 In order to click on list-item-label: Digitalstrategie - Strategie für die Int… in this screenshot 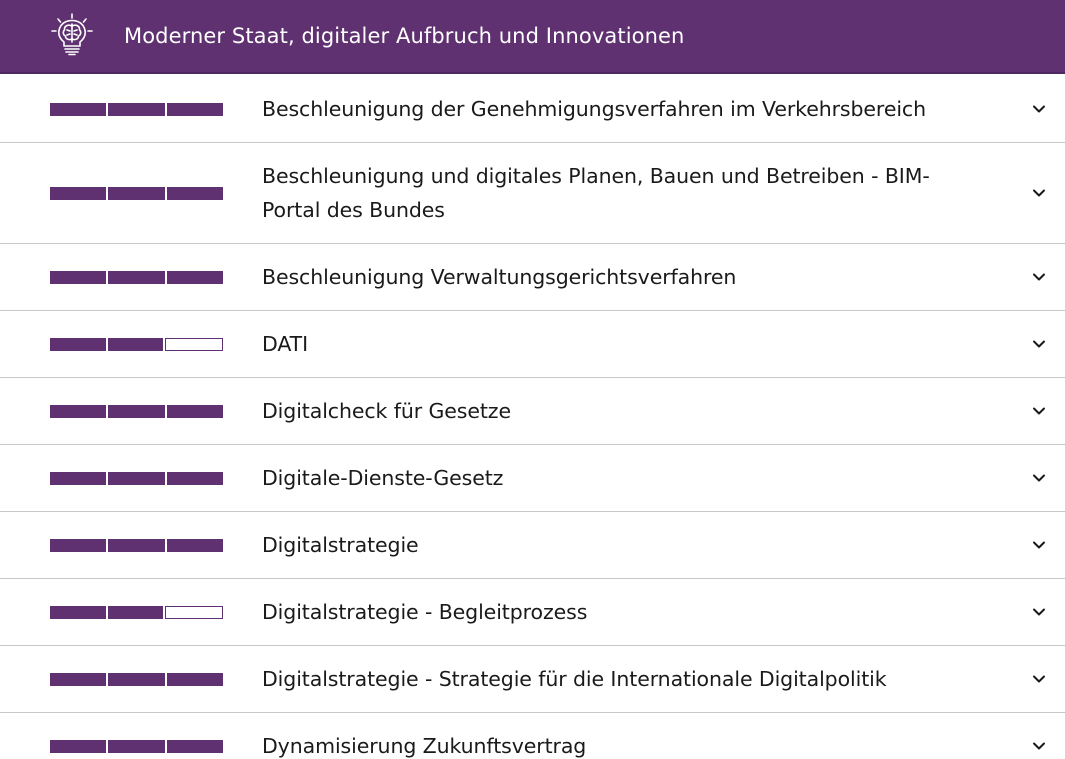, I will do `click(574, 679)`.